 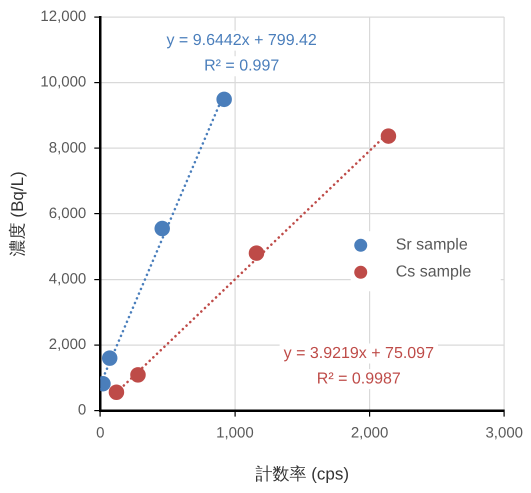 I want to click on x-tick-label: 3,000, so click(x=504, y=433).